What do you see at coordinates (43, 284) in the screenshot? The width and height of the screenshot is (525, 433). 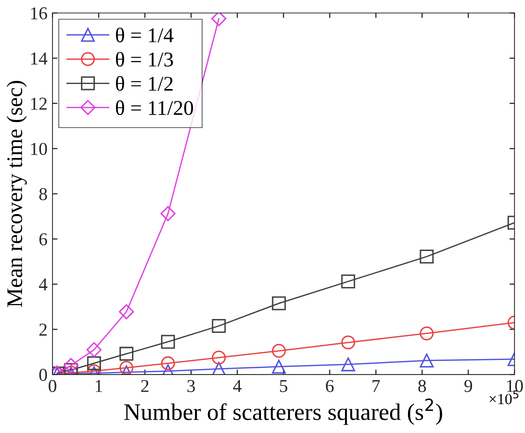 I see `y-tick-label: 4` at bounding box center [43, 284].